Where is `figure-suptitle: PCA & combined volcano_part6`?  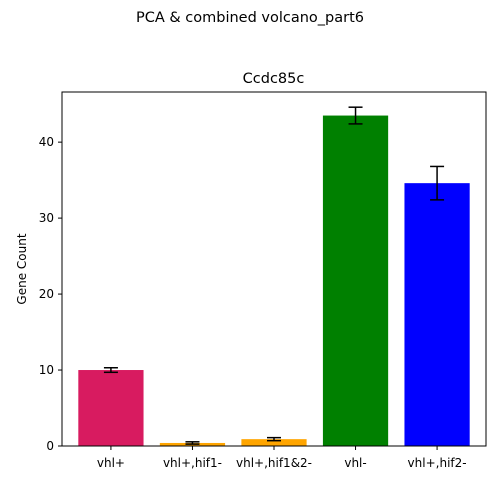 figure-suptitle: PCA & combined volcano_part6 is located at coordinates (250, 18).